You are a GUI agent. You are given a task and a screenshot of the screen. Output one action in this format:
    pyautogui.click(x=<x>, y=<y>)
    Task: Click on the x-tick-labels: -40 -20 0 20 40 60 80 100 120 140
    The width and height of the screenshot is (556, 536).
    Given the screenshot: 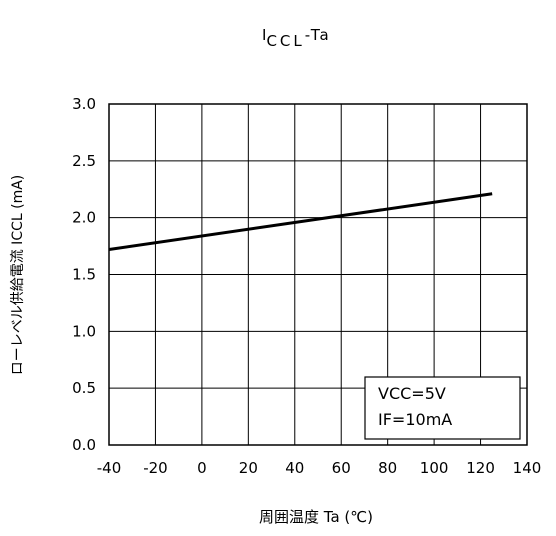 What is the action you would take?
    pyautogui.click(x=319, y=468)
    